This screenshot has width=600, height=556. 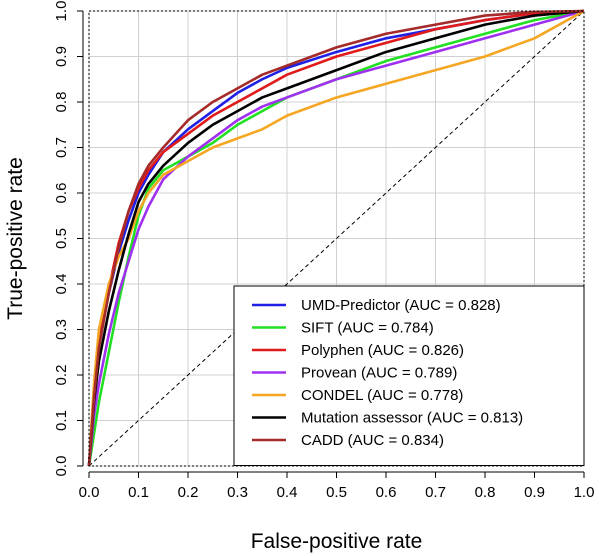 I want to click on y-tick-label: 0.2, so click(x=61, y=375).